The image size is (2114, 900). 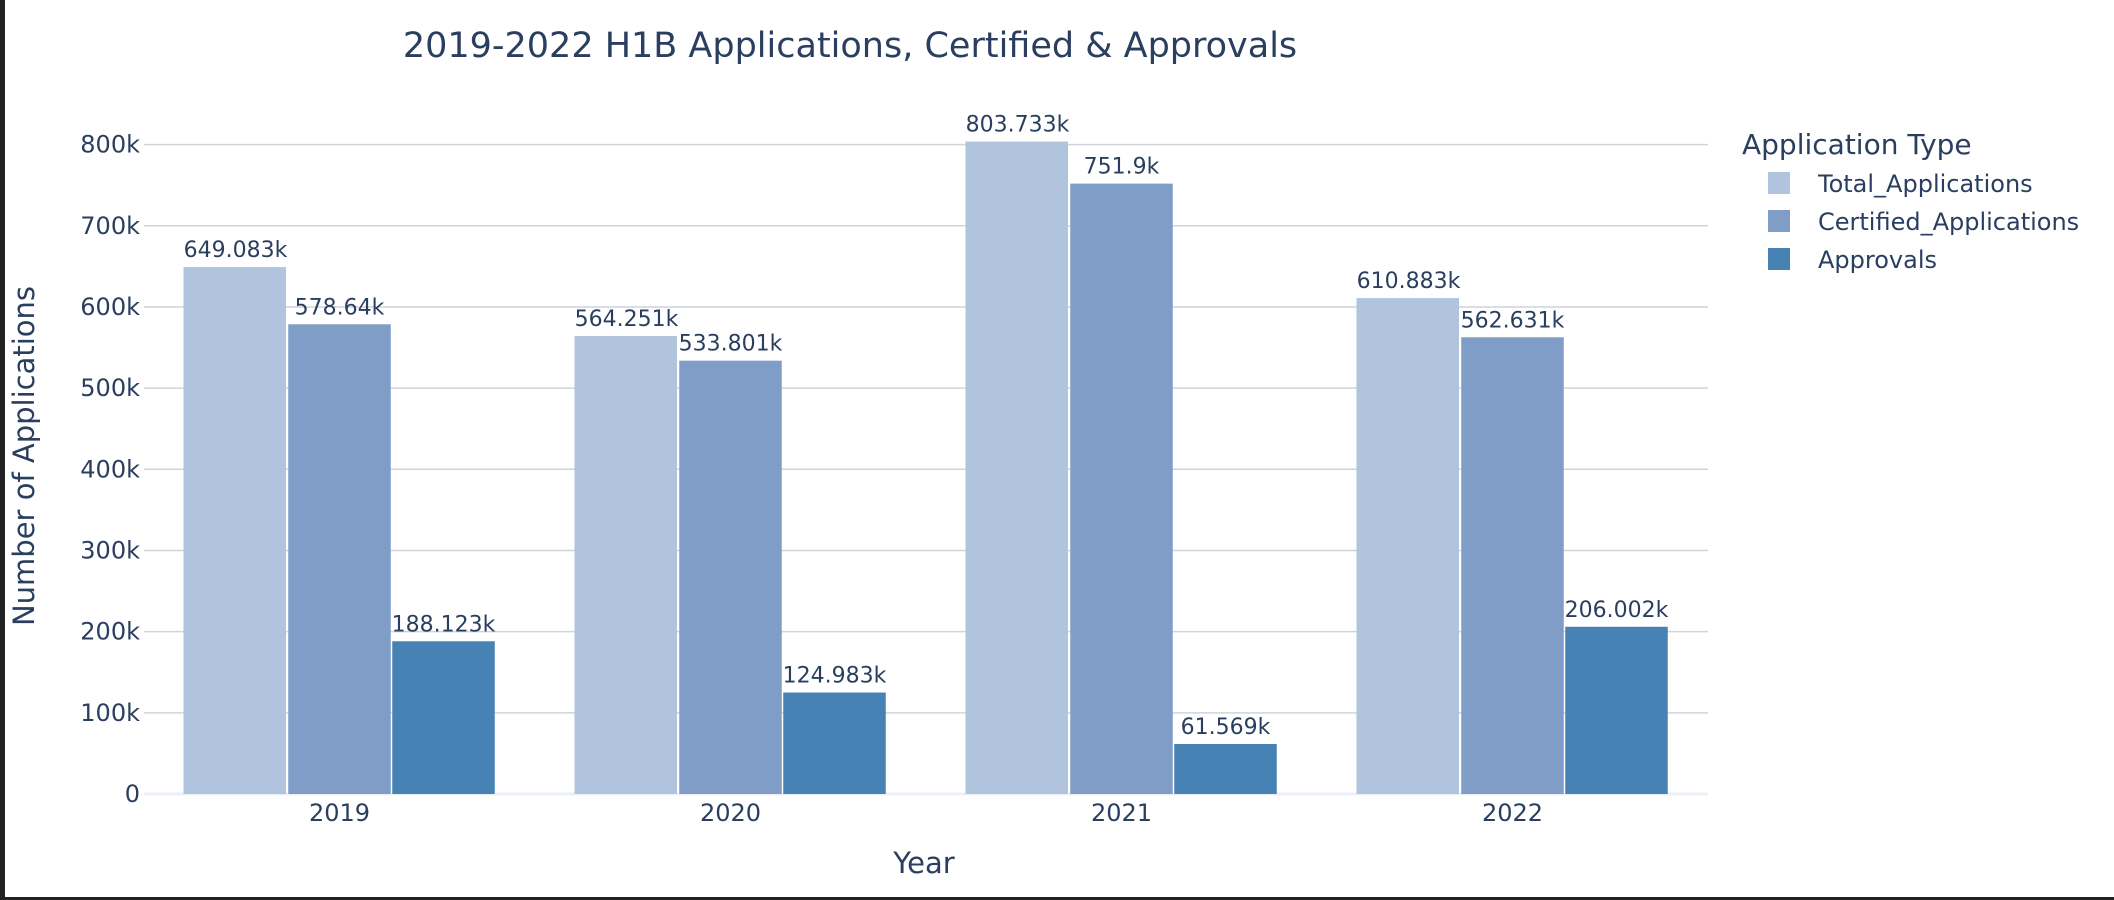 What do you see at coordinates (1513, 320) in the screenshot?
I see `bar-value-label: 562.631k` at bounding box center [1513, 320].